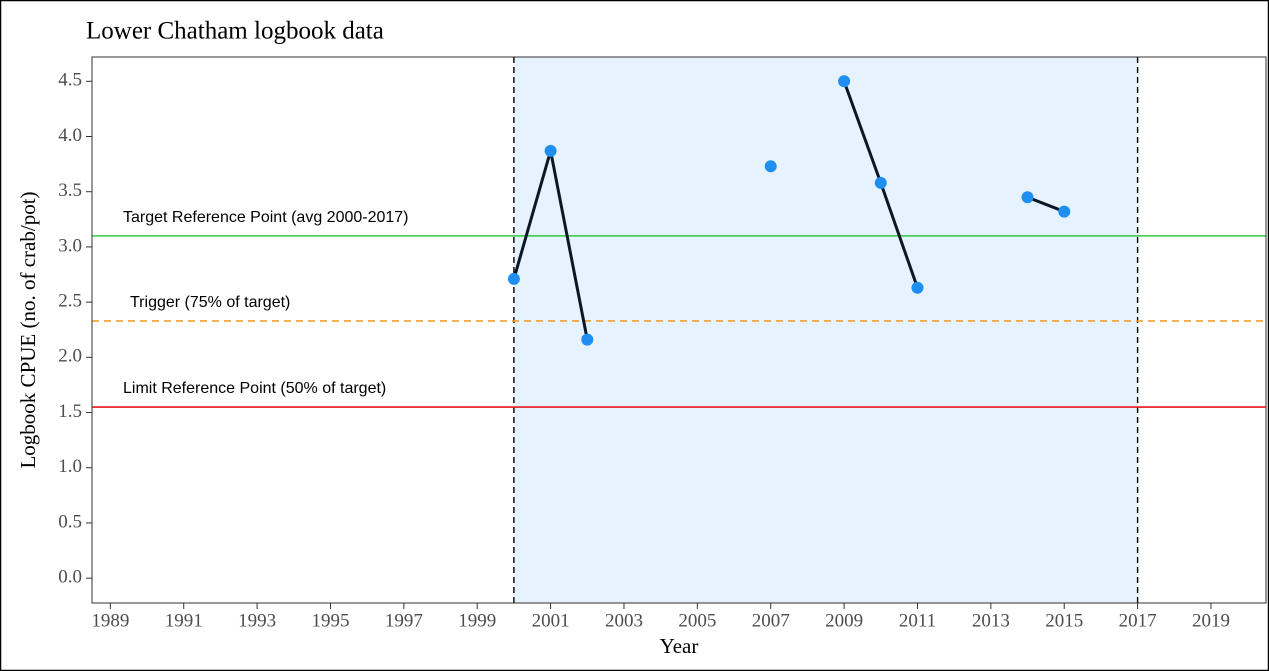  What do you see at coordinates (70, 521) in the screenshot?
I see `y-tick-label: 0.5` at bounding box center [70, 521].